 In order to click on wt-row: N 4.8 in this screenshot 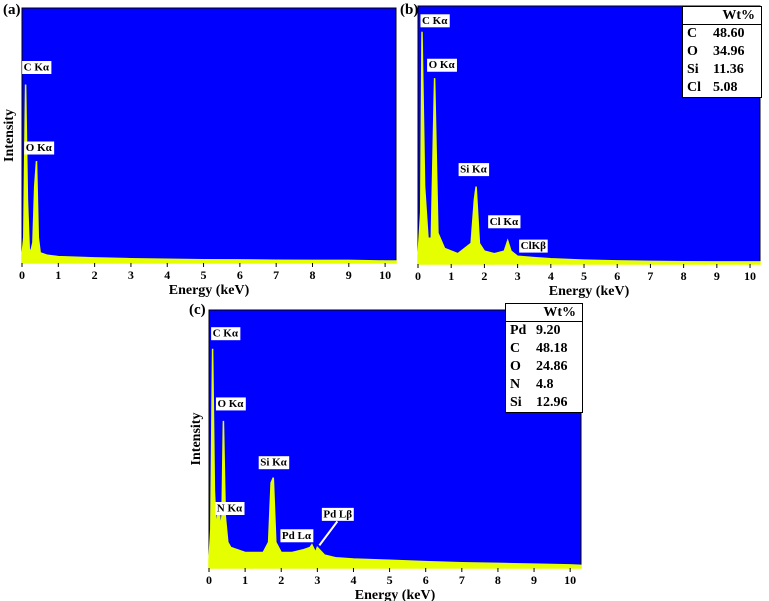, I will do `click(544, 385)`.